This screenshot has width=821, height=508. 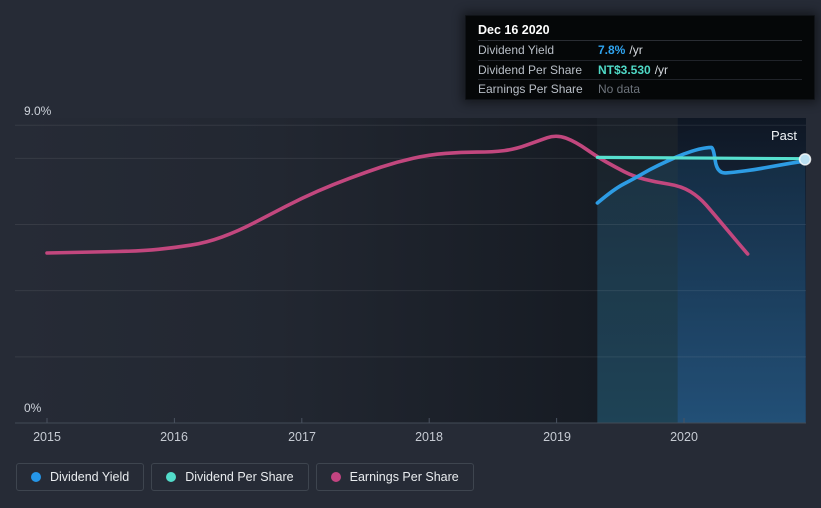 I want to click on tooltip-row-dividend-per-share: Dividend Per Share NT$3.530/yr, so click(x=640, y=70).